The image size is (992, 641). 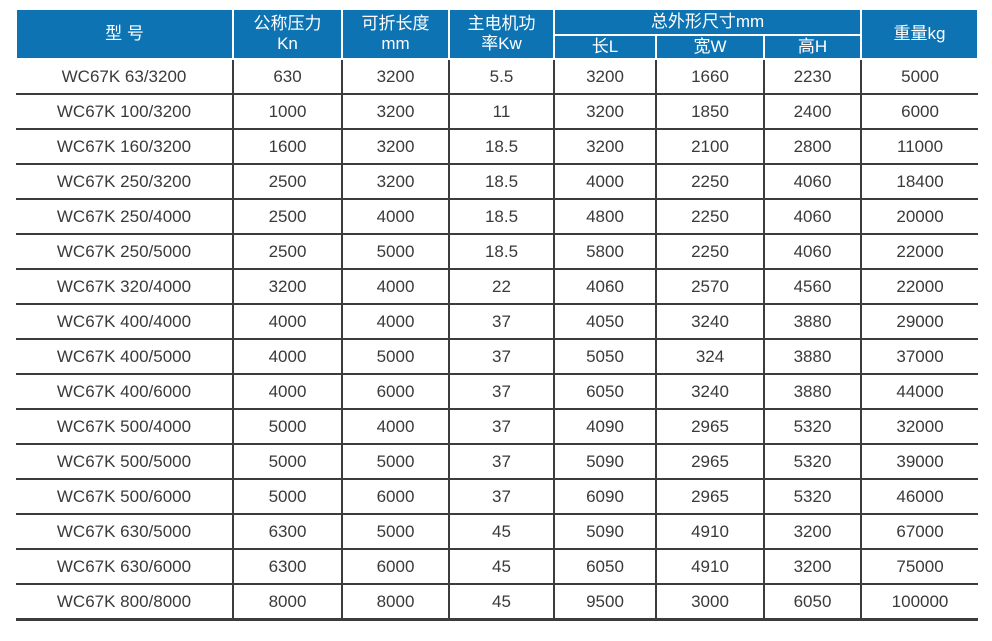 I want to click on dim-width-cell: 2250, so click(x=709, y=217).